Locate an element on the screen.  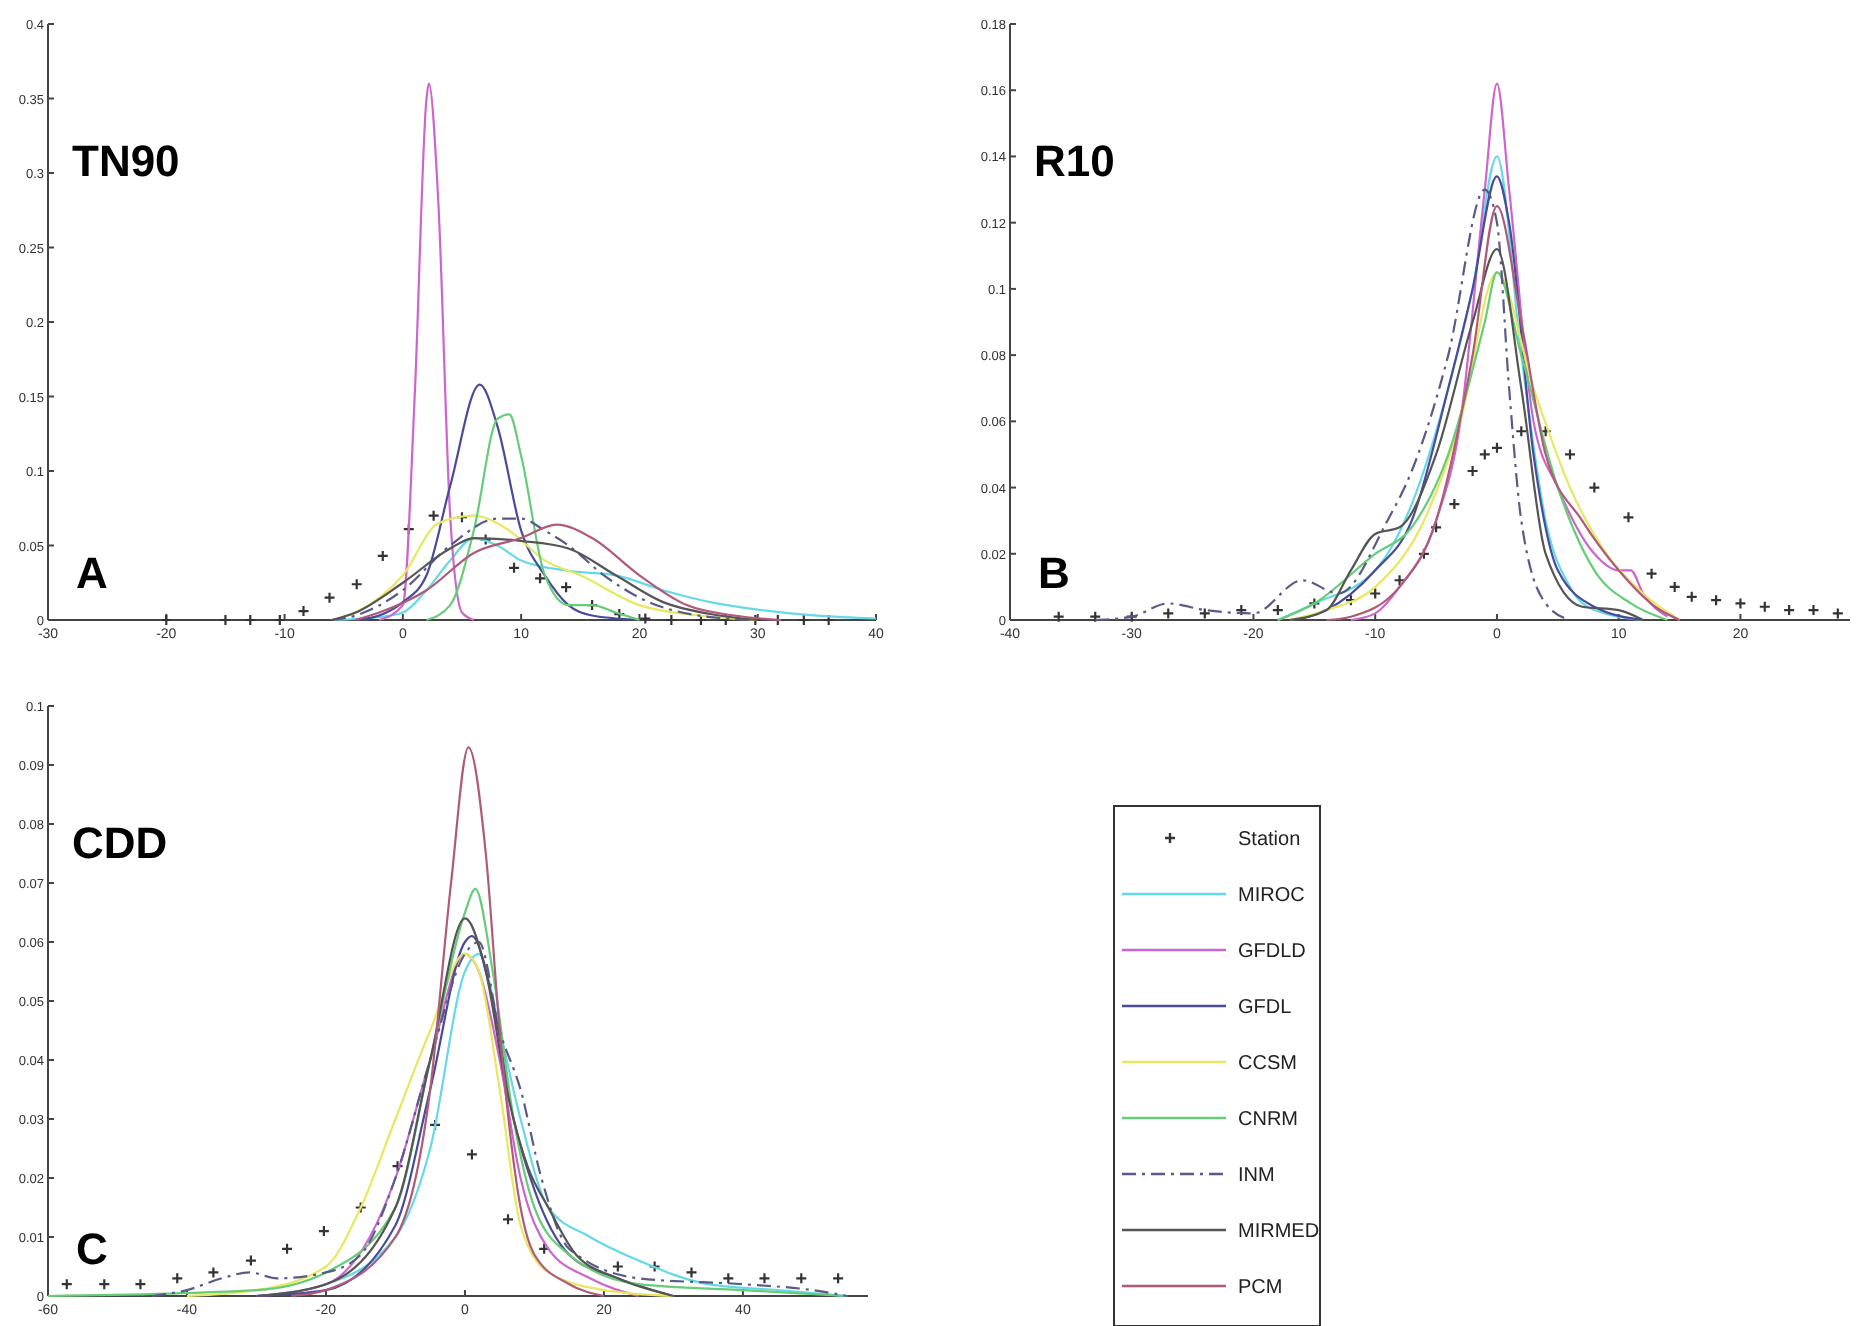
text: Station is located at coordinates (1269, 840).